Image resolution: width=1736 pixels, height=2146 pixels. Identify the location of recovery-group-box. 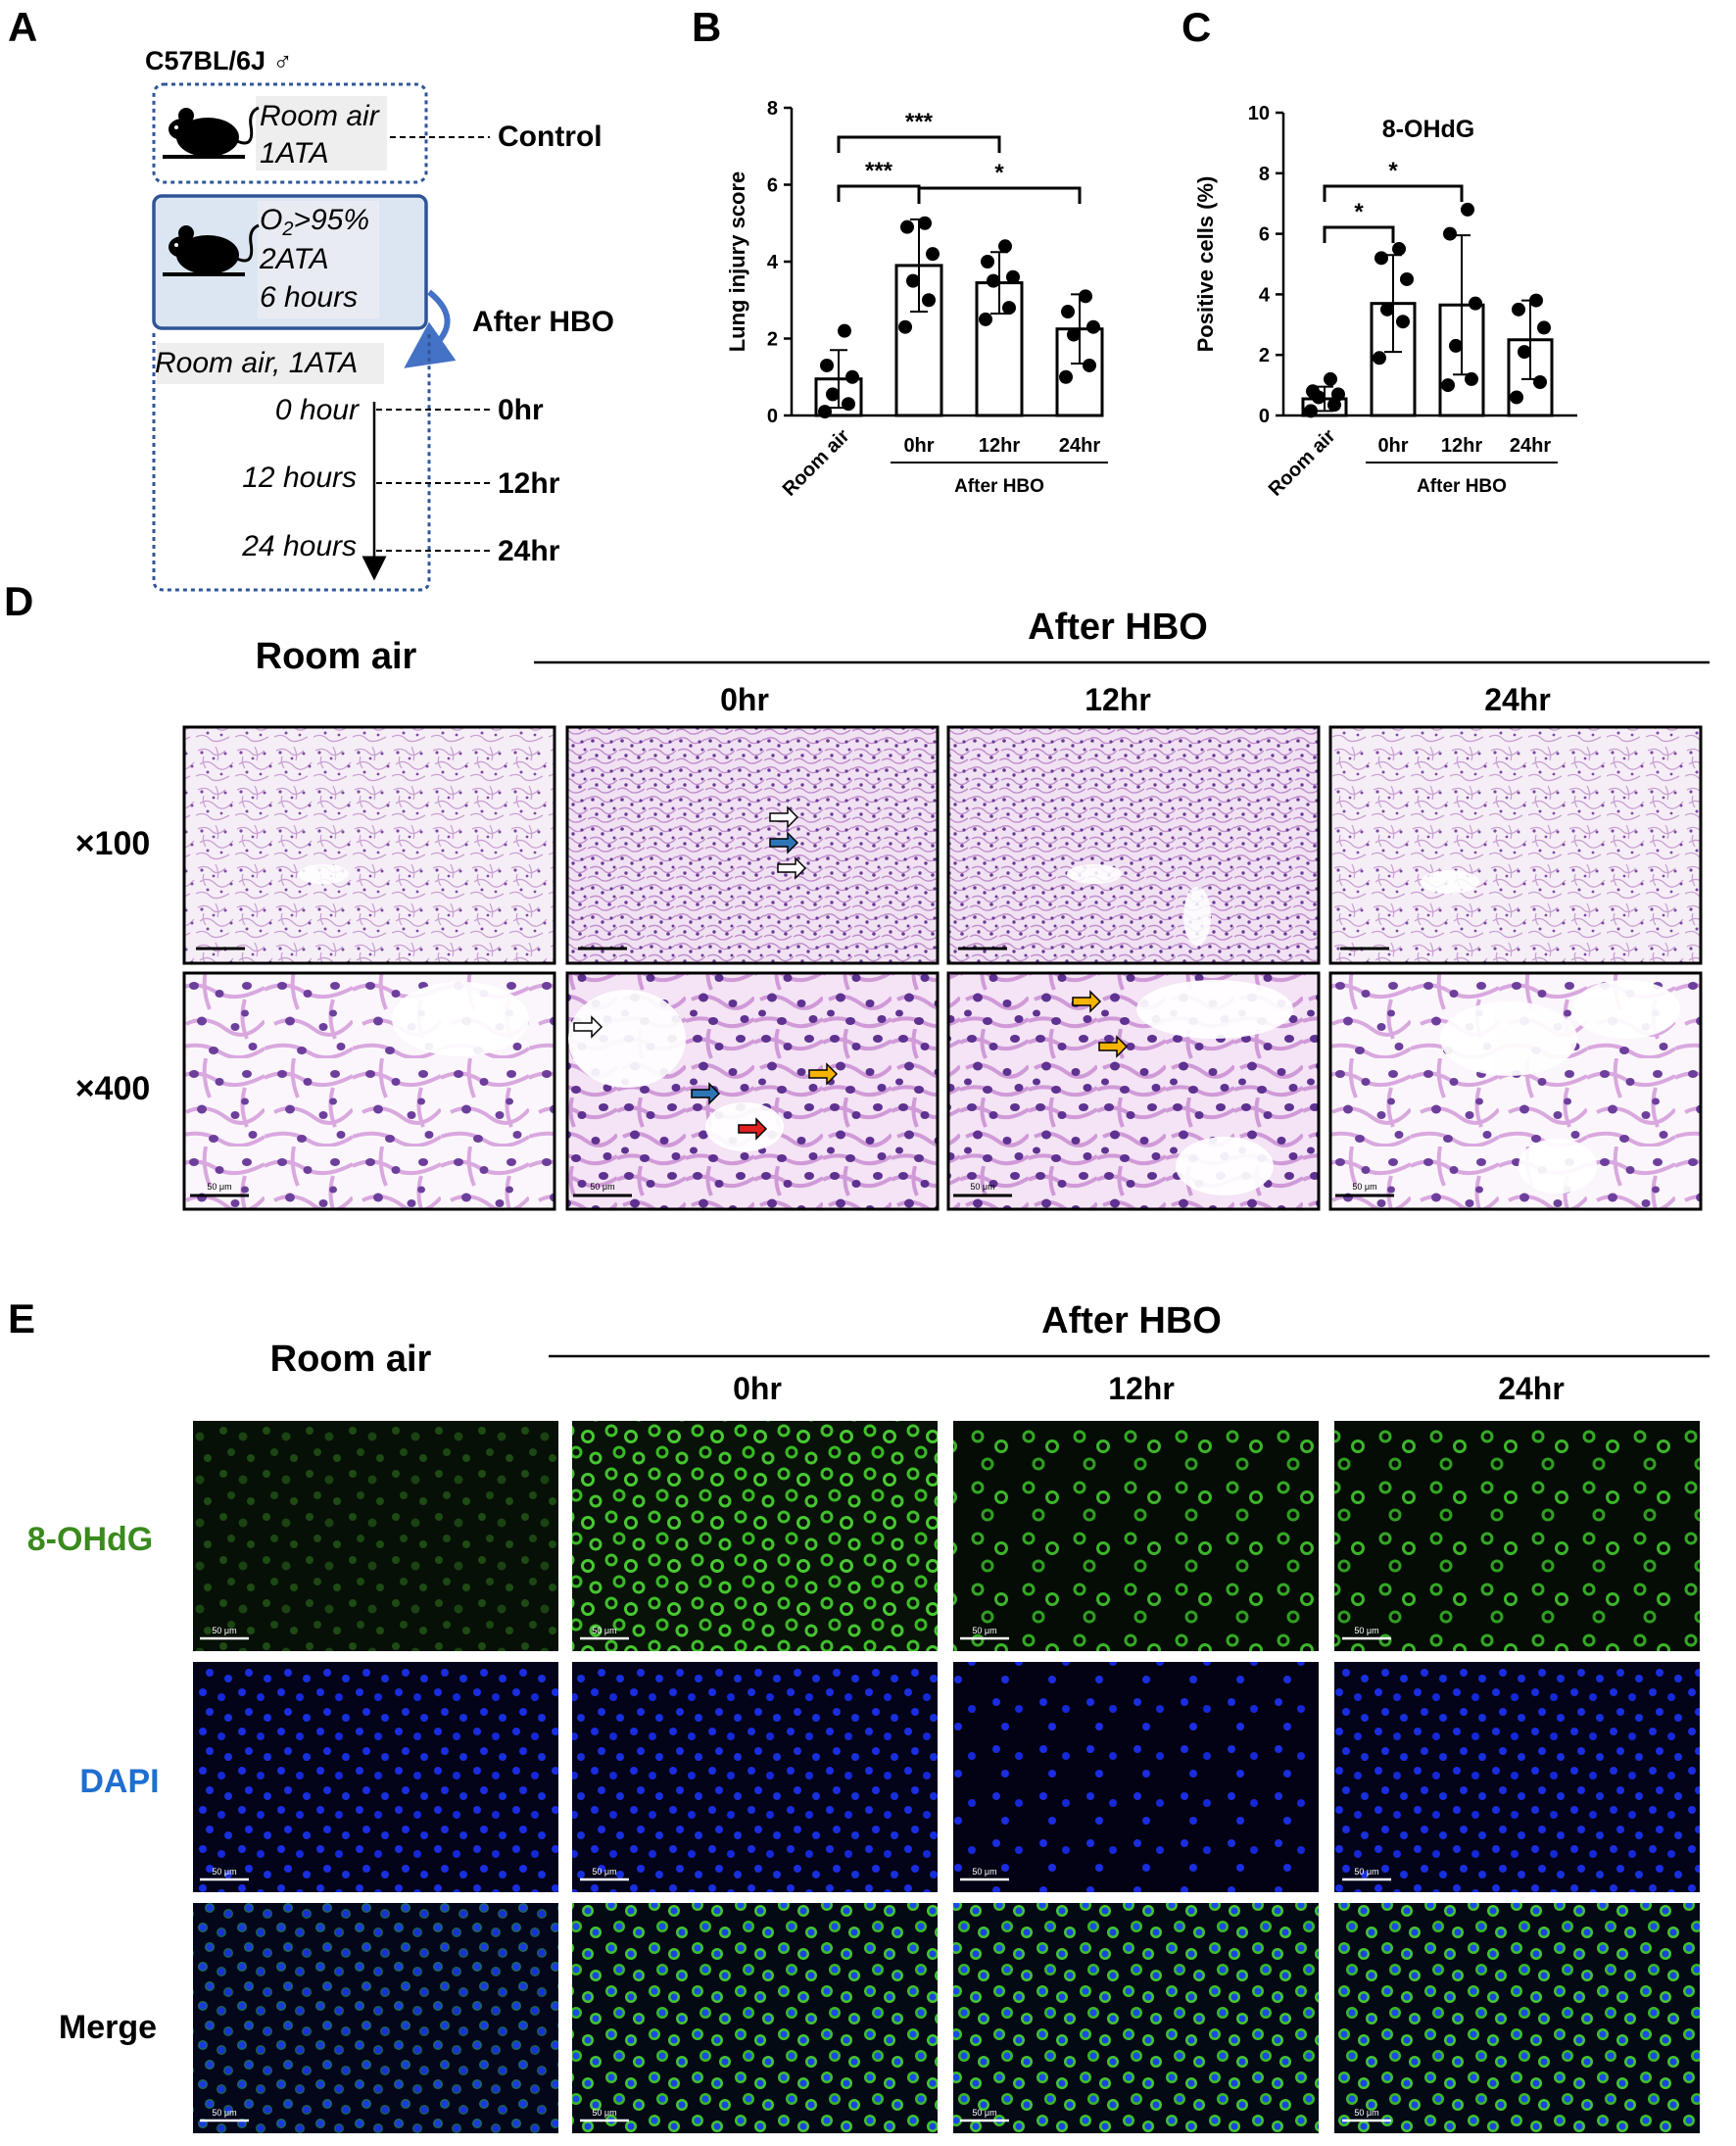
(292, 462).